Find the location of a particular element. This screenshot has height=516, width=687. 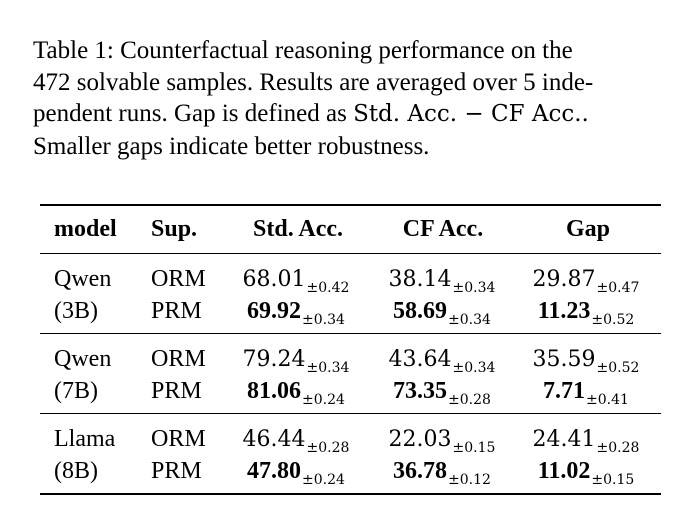

header-rule is located at coordinates (350, 254).